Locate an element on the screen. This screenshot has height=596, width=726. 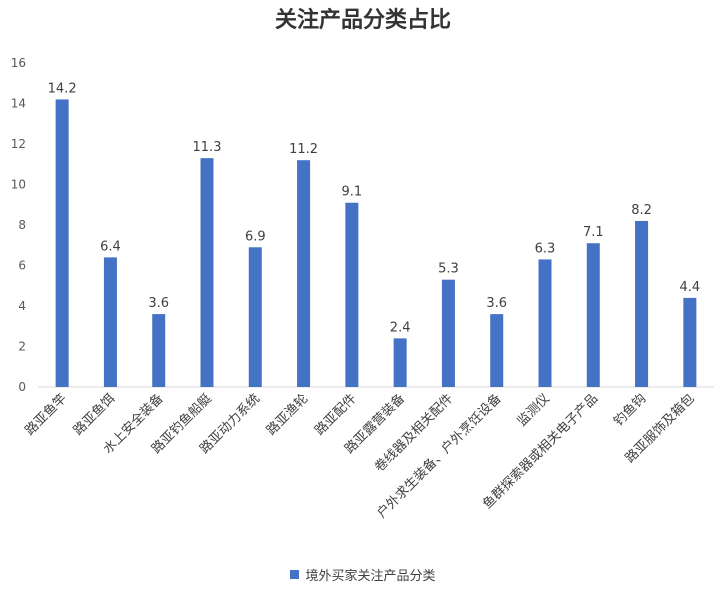
x-tick-label: 路亚配件 is located at coordinates (336, 415).